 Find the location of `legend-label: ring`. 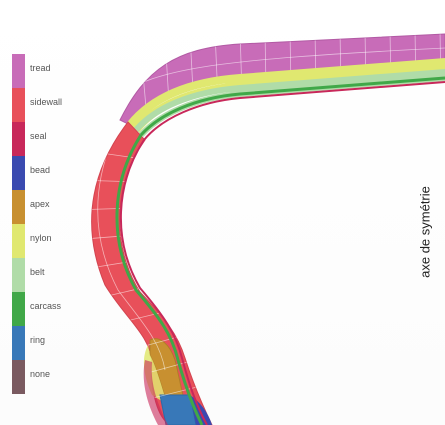

legend-label: ring is located at coordinates (38, 340).